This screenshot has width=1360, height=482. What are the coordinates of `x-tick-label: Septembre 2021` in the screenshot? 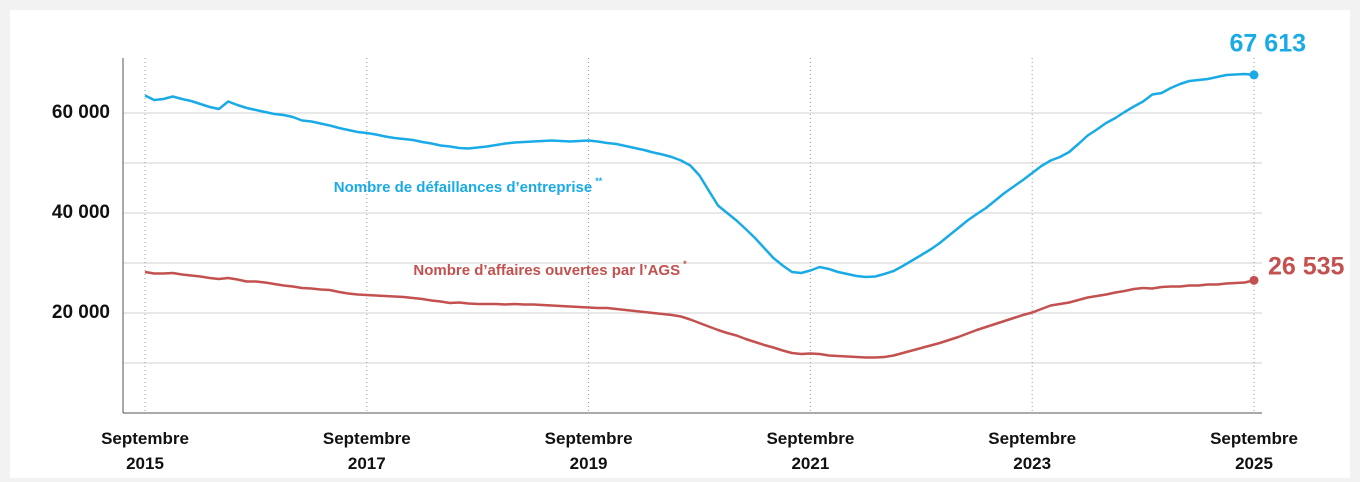 It's located at (810, 451).